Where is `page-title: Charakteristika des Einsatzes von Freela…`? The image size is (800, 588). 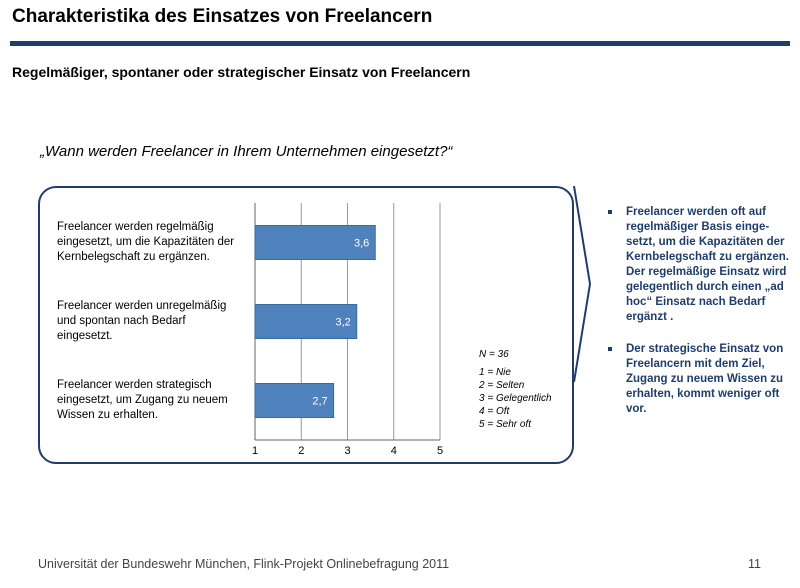
page-title: Charakteristika des Einsatzes von Freela… is located at coordinates (222, 16).